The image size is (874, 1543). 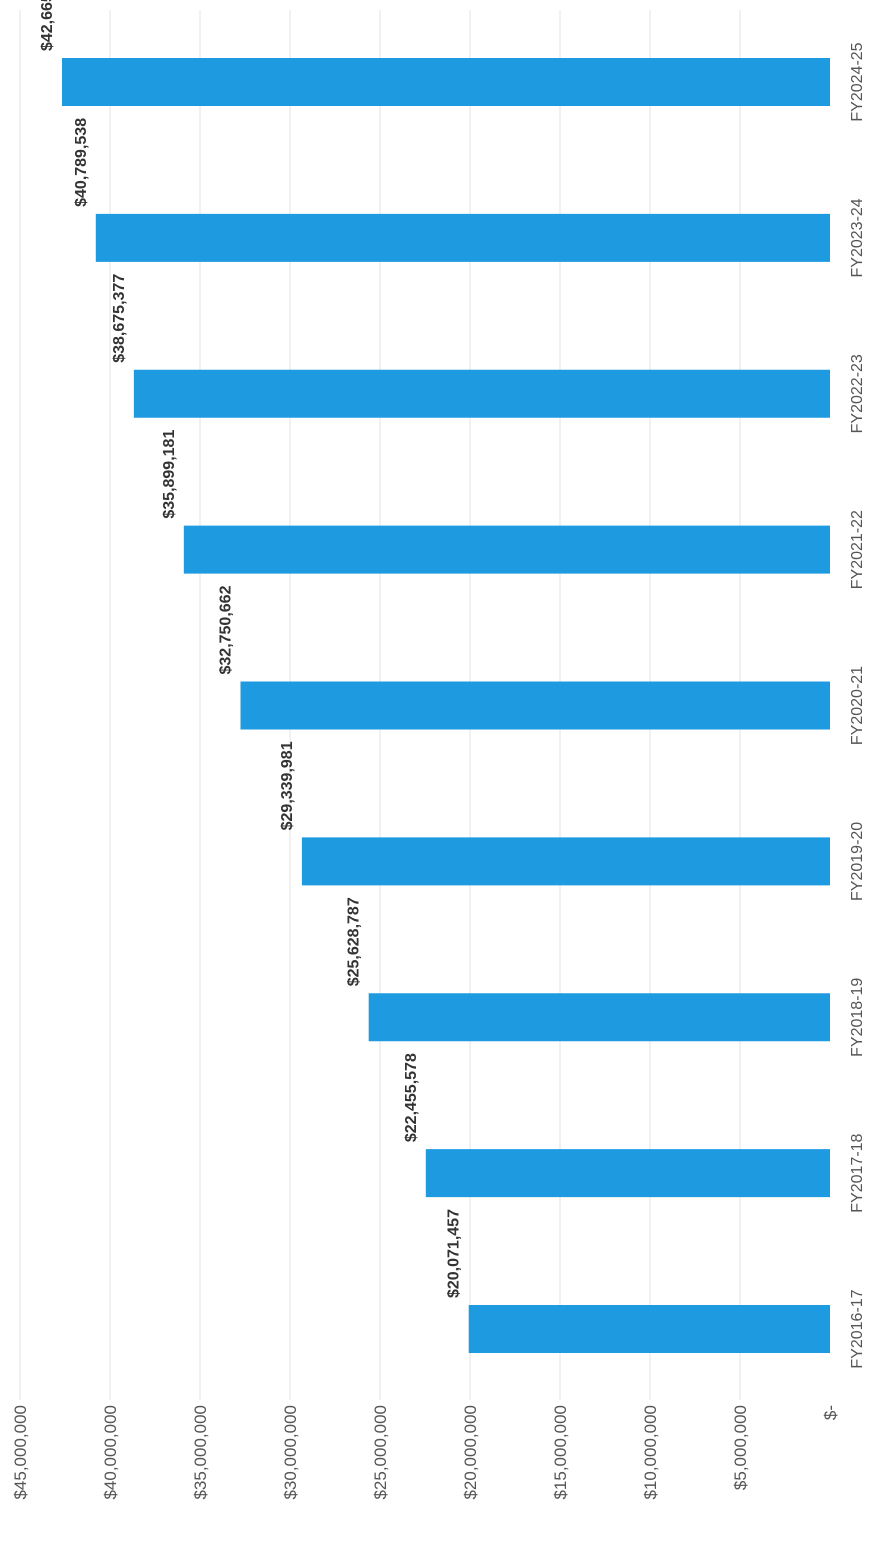 I want to click on value-tick-label: $5,000,000, so click(x=740, y=1447).